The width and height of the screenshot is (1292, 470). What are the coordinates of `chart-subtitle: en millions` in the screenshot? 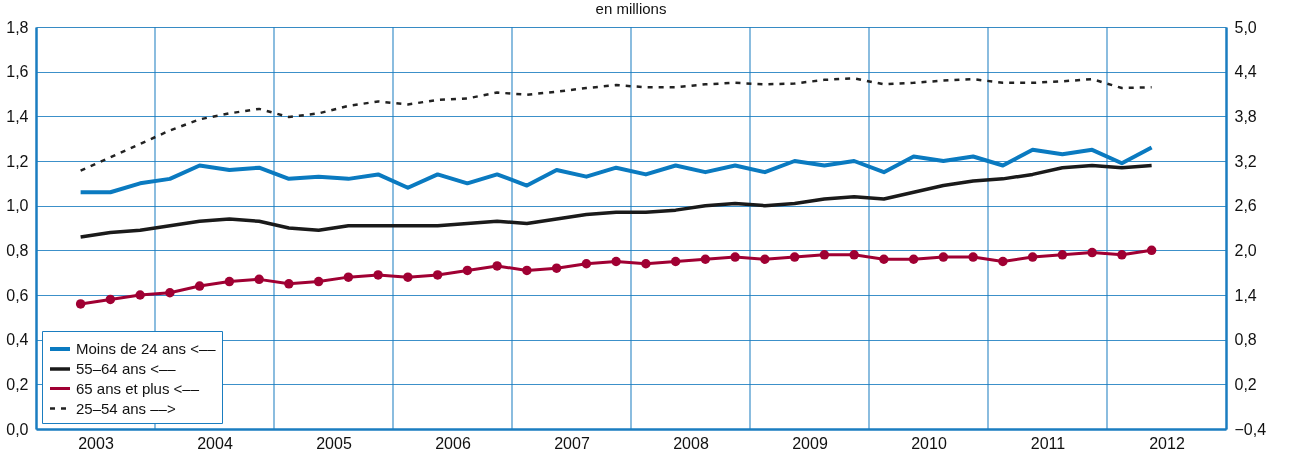 It's located at (631, 8).